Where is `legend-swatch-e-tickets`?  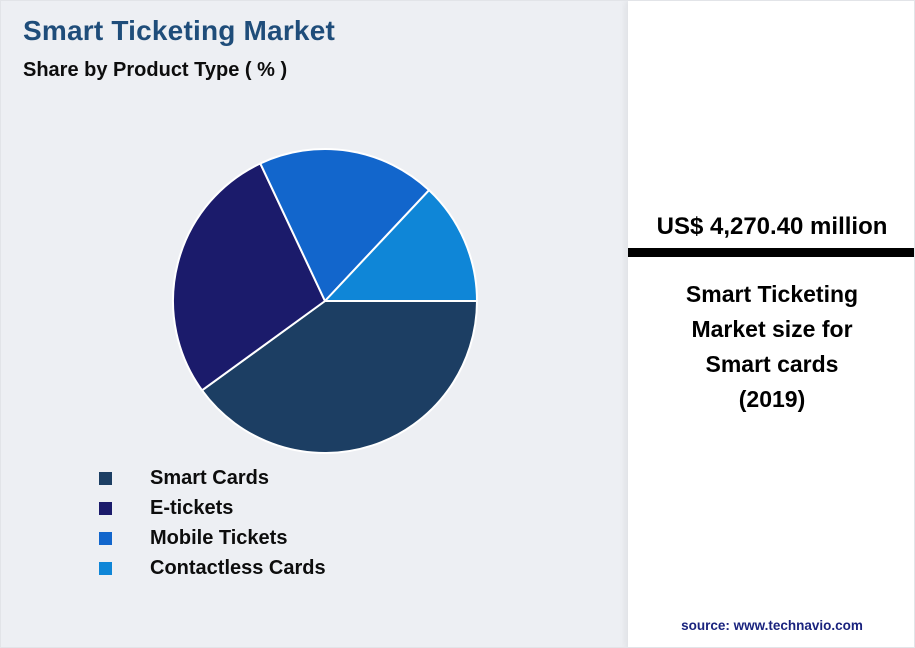
legend-swatch-e-tickets is located at coordinates (105, 508).